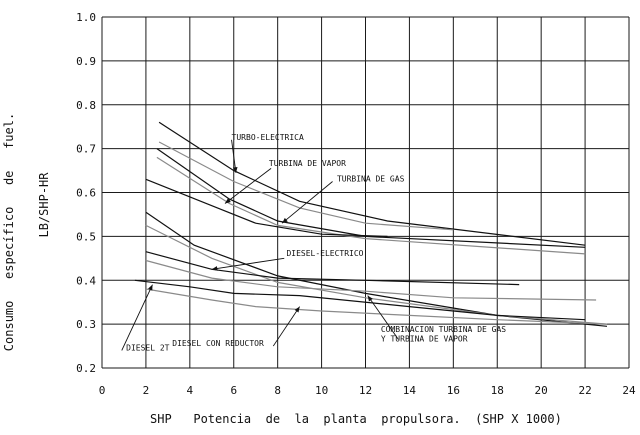  I want to click on annotation-label: DIESEL-ELECTRICO, so click(324, 253).